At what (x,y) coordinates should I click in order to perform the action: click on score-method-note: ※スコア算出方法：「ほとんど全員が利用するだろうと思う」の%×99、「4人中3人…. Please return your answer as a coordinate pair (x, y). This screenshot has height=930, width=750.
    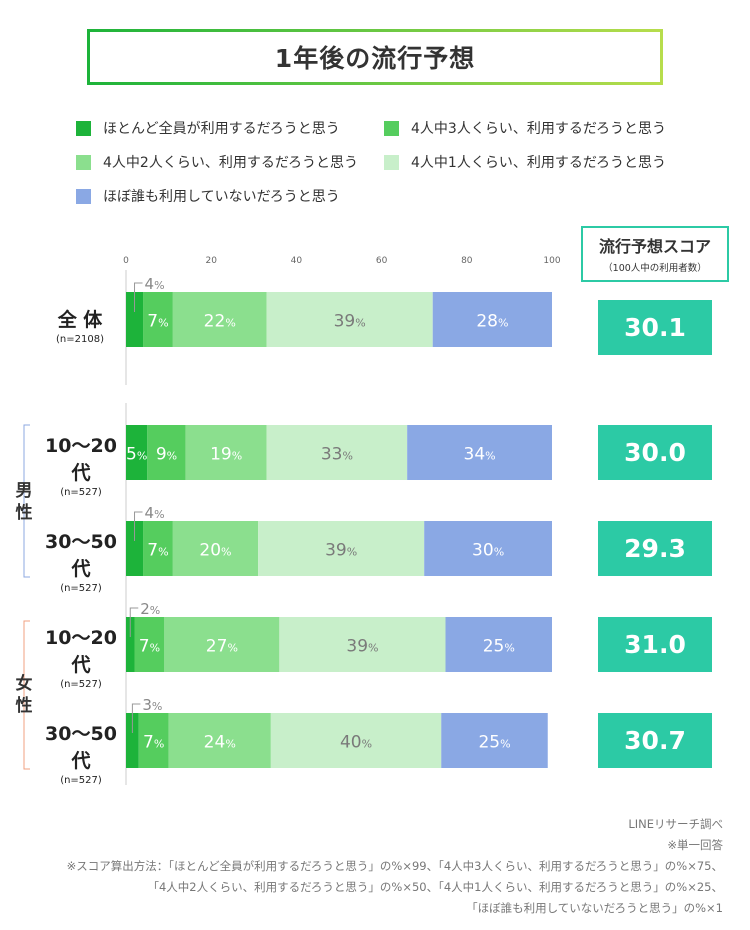
    Looking at the image, I should click on (394, 866).